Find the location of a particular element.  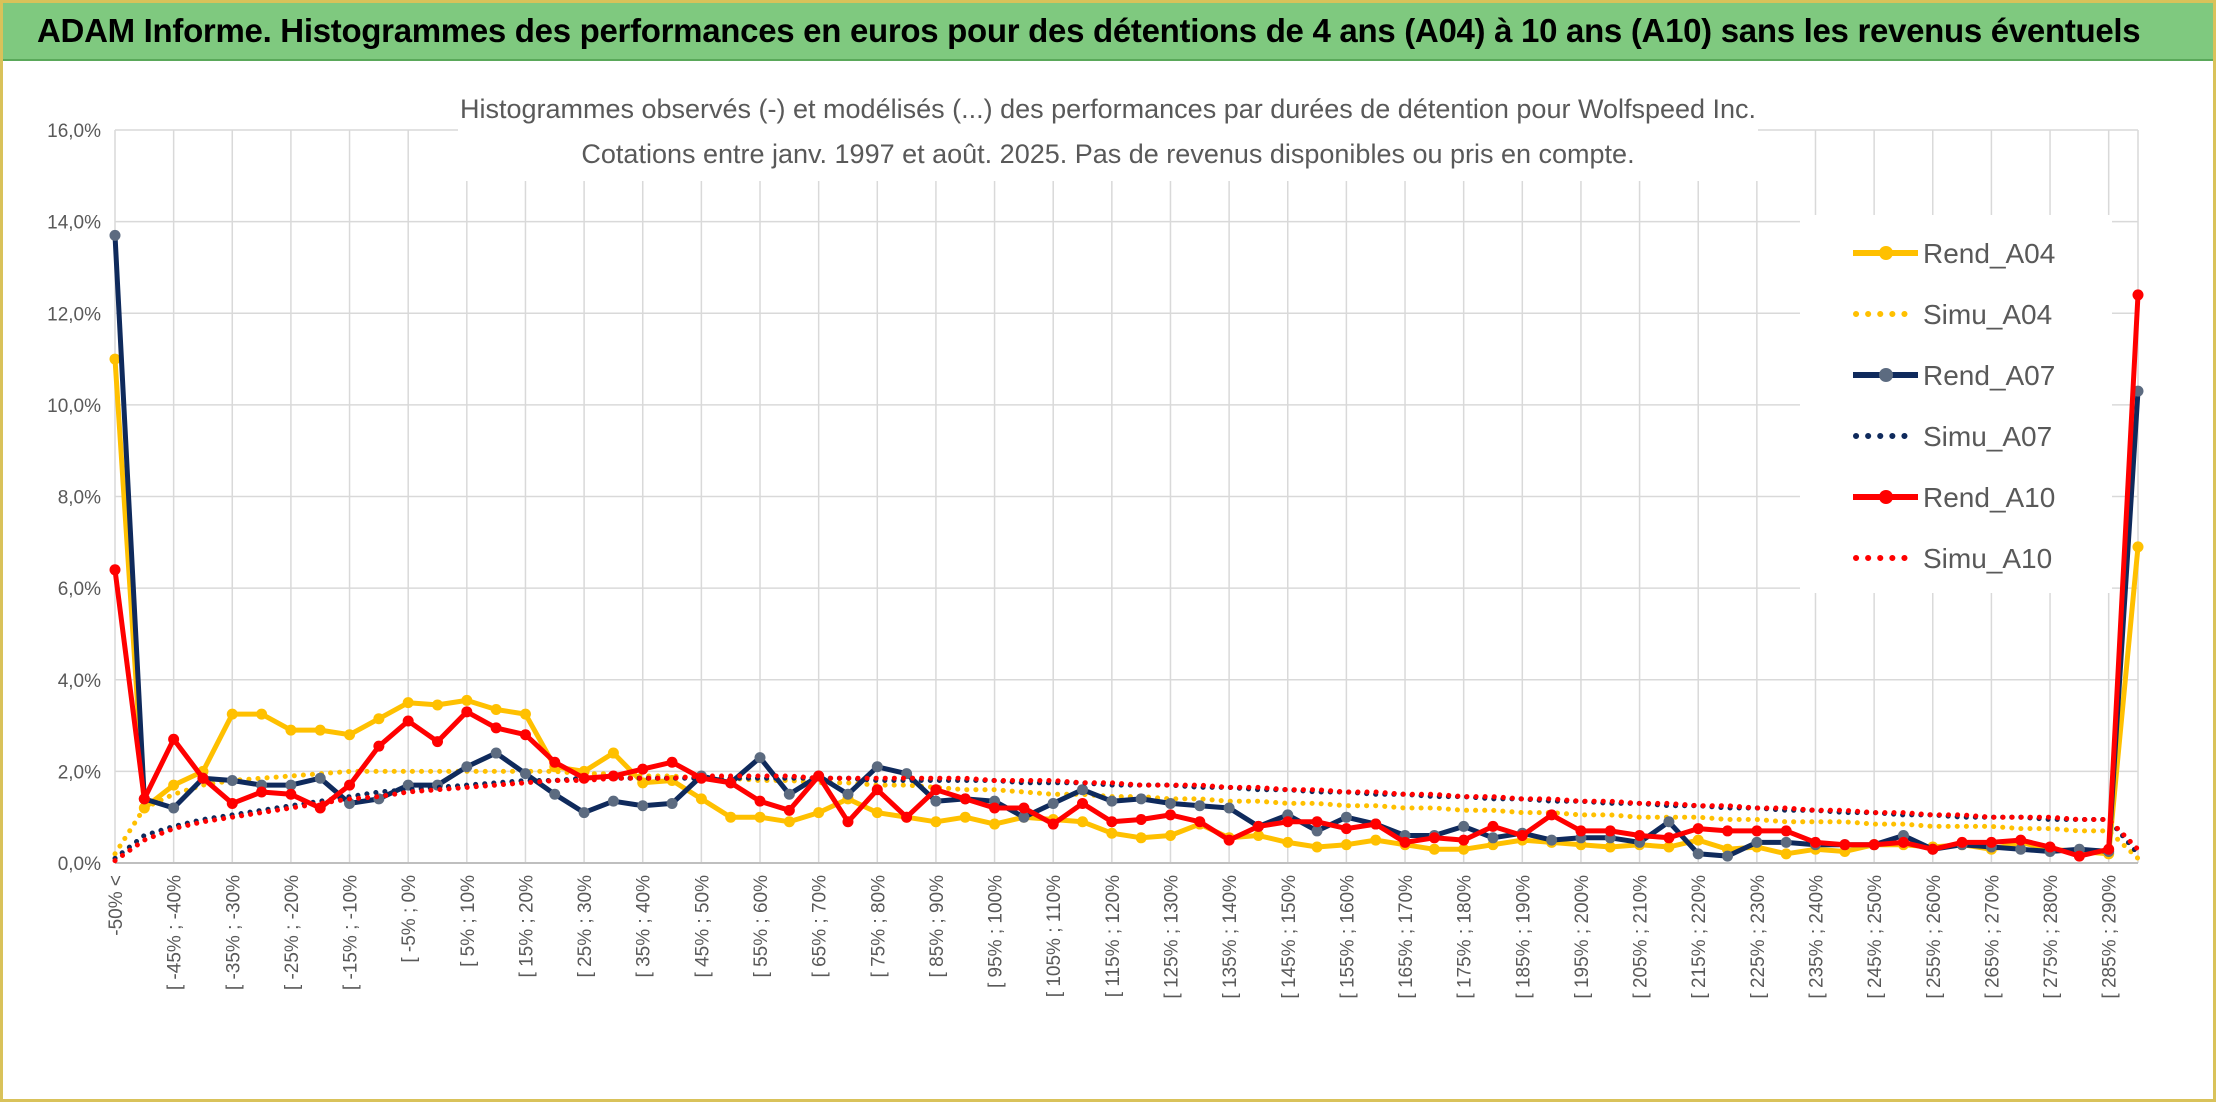

x-tick-label: [ 55% ; 60% is located at coordinates (761, 926).